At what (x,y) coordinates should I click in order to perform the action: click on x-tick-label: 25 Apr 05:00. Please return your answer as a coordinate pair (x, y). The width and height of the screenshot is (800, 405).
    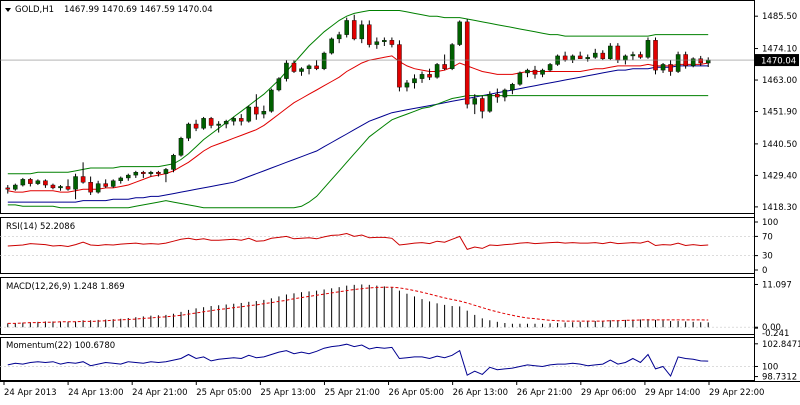
    Looking at the image, I should click on (223, 393).